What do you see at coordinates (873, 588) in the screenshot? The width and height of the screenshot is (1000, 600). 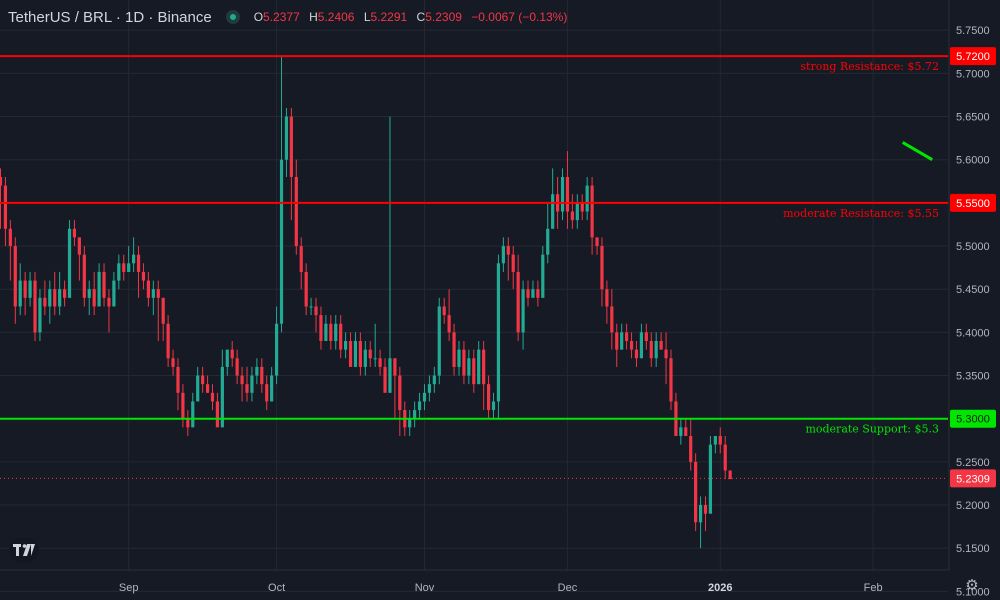 I see `x-tick-label: Feb` at bounding box center [873, 588].